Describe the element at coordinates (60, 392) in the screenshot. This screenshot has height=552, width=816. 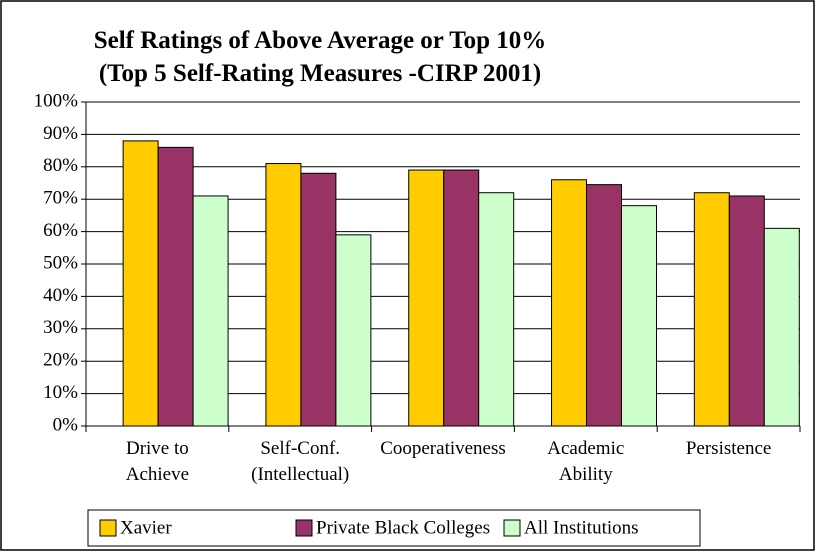
I see `y-tick-label: 10%` at that location.